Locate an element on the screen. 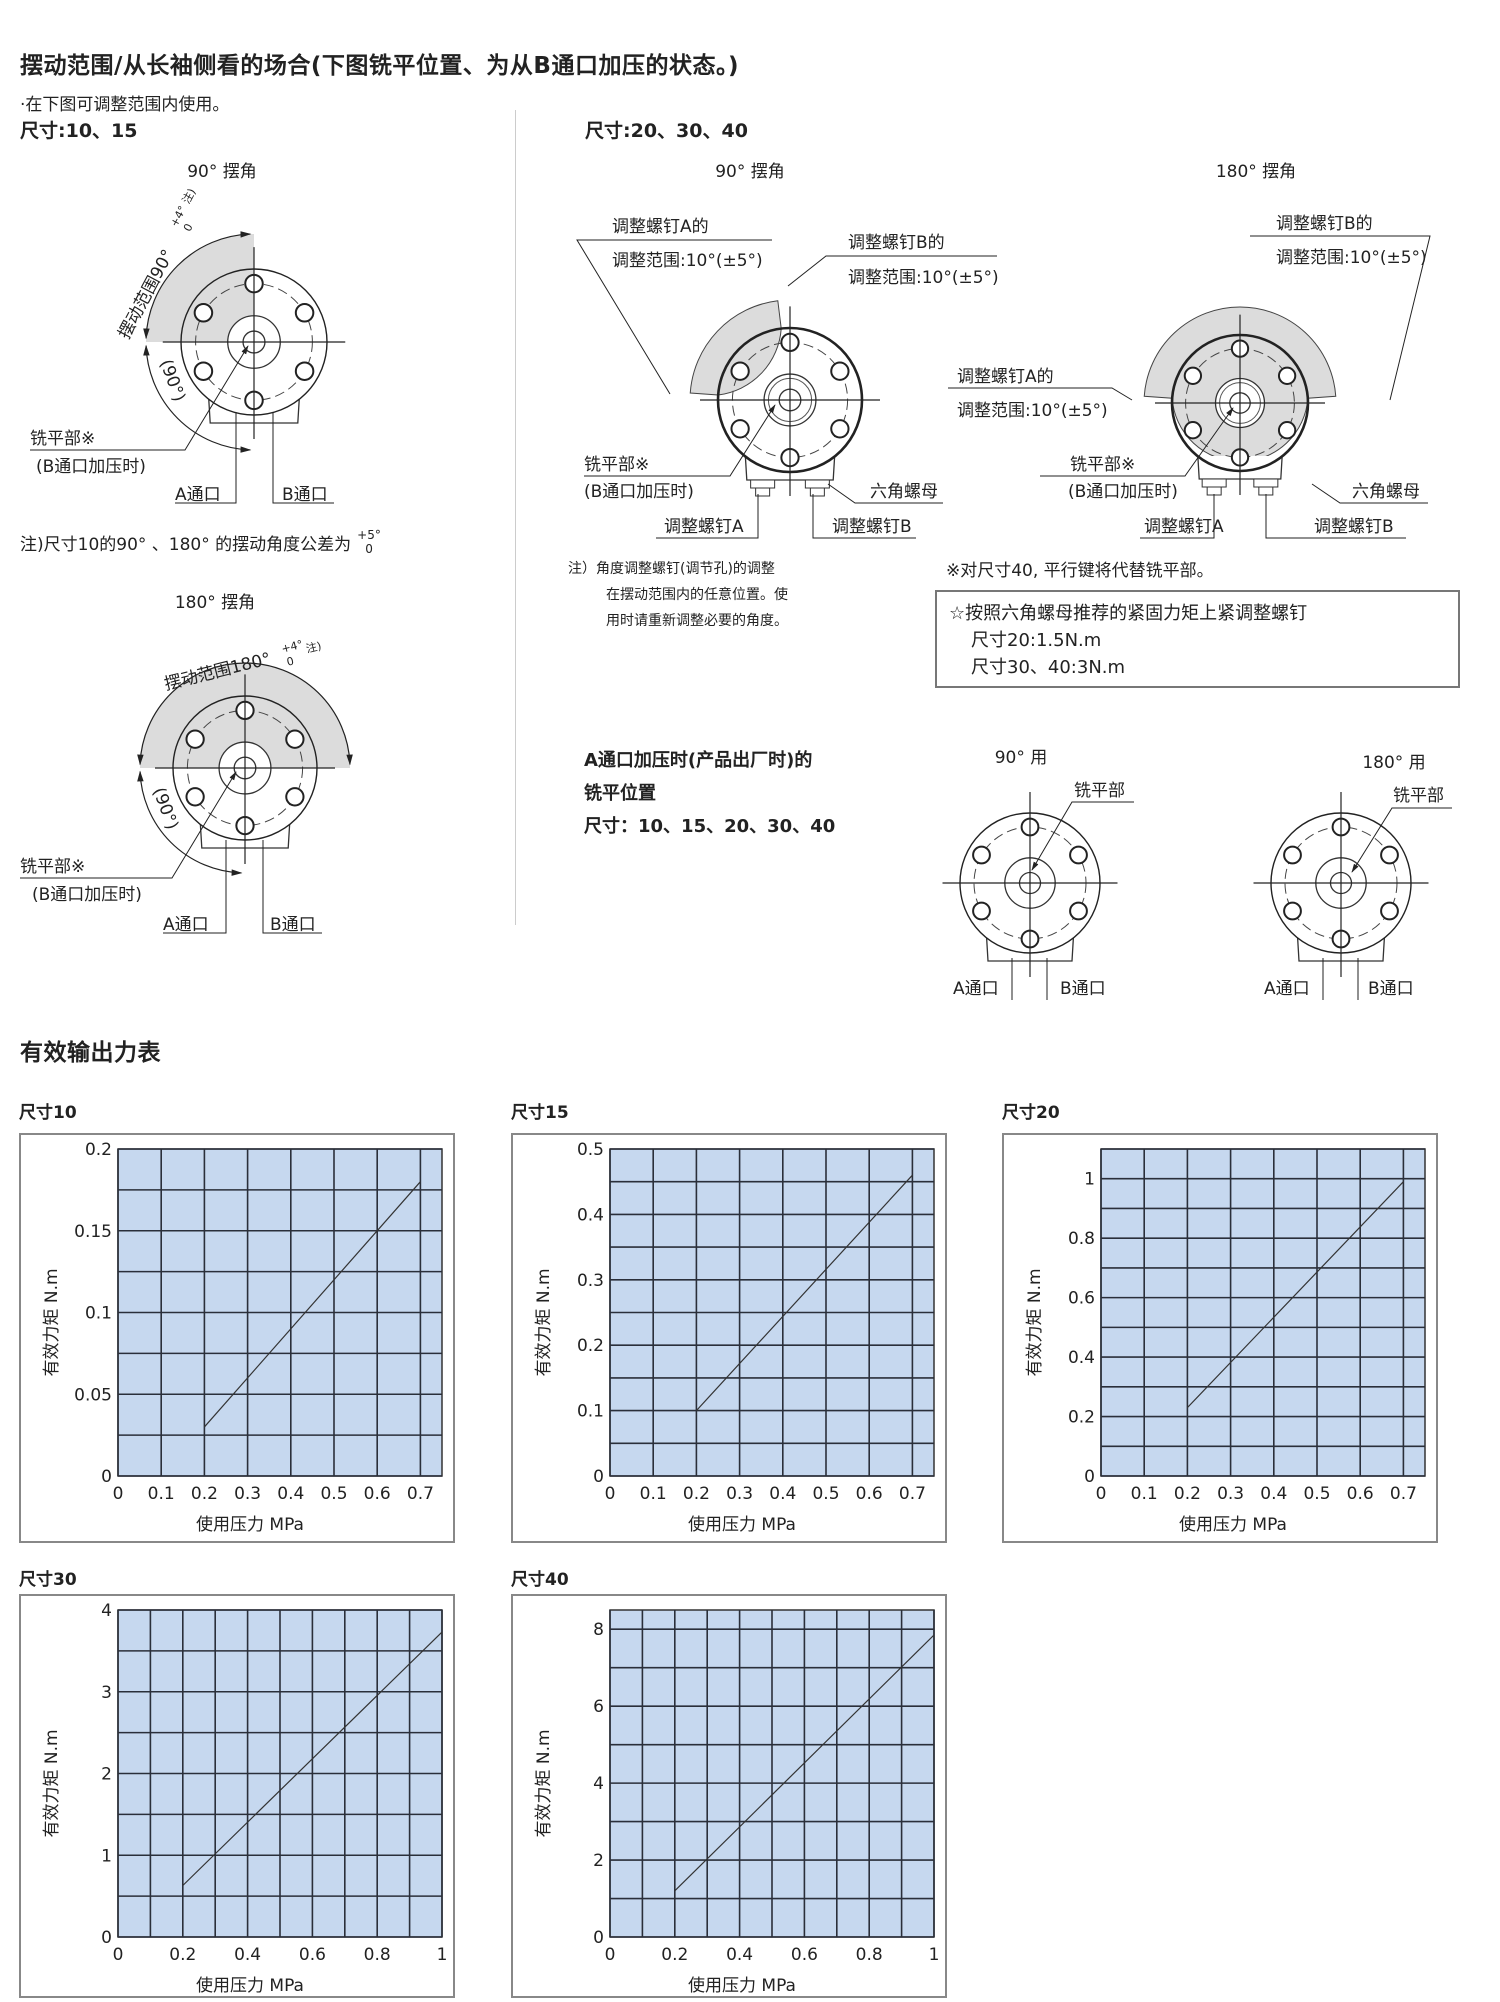  y-tick-label: 1 is located at coordinates (106, 1856).